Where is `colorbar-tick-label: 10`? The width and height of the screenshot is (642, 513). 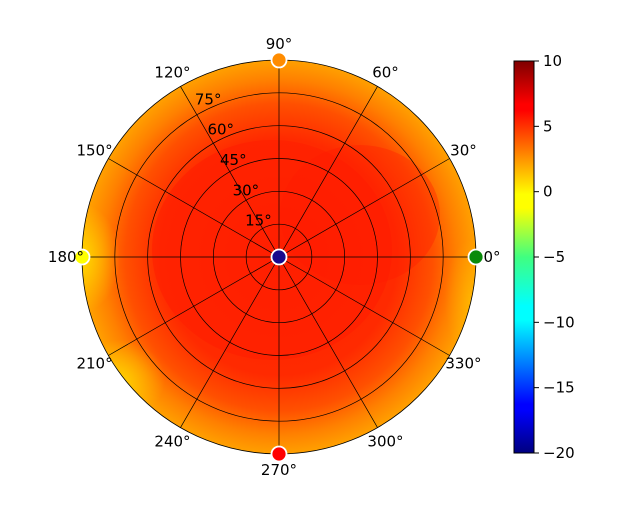
colorbar-tick-label: 10 is located at coordinates (552, 61).